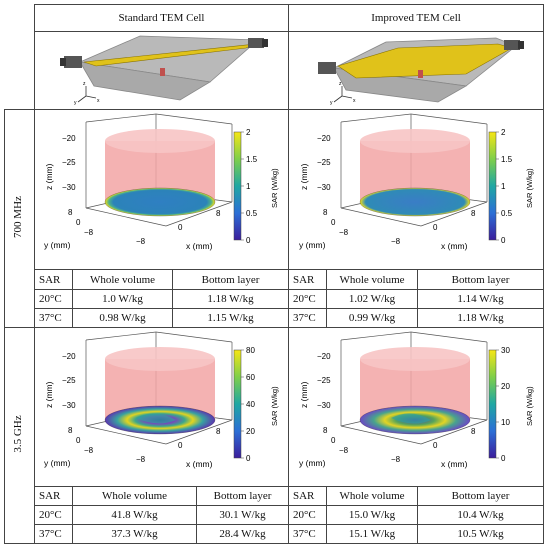 Image resolution: width=550 pixels, height=548 pixels. I want to click on table-cell-bottom-layer: 28.4 W/kg, so click(242, 534).